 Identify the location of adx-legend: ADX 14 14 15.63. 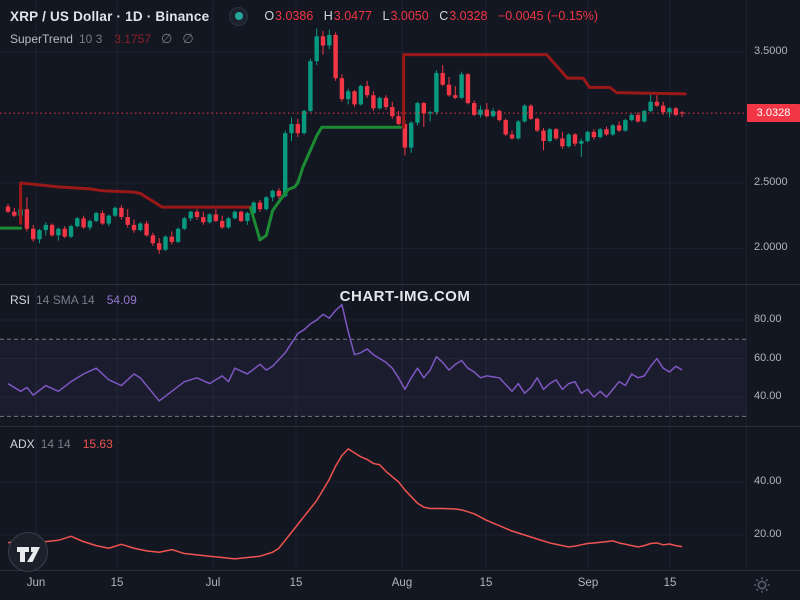
(61, 444).